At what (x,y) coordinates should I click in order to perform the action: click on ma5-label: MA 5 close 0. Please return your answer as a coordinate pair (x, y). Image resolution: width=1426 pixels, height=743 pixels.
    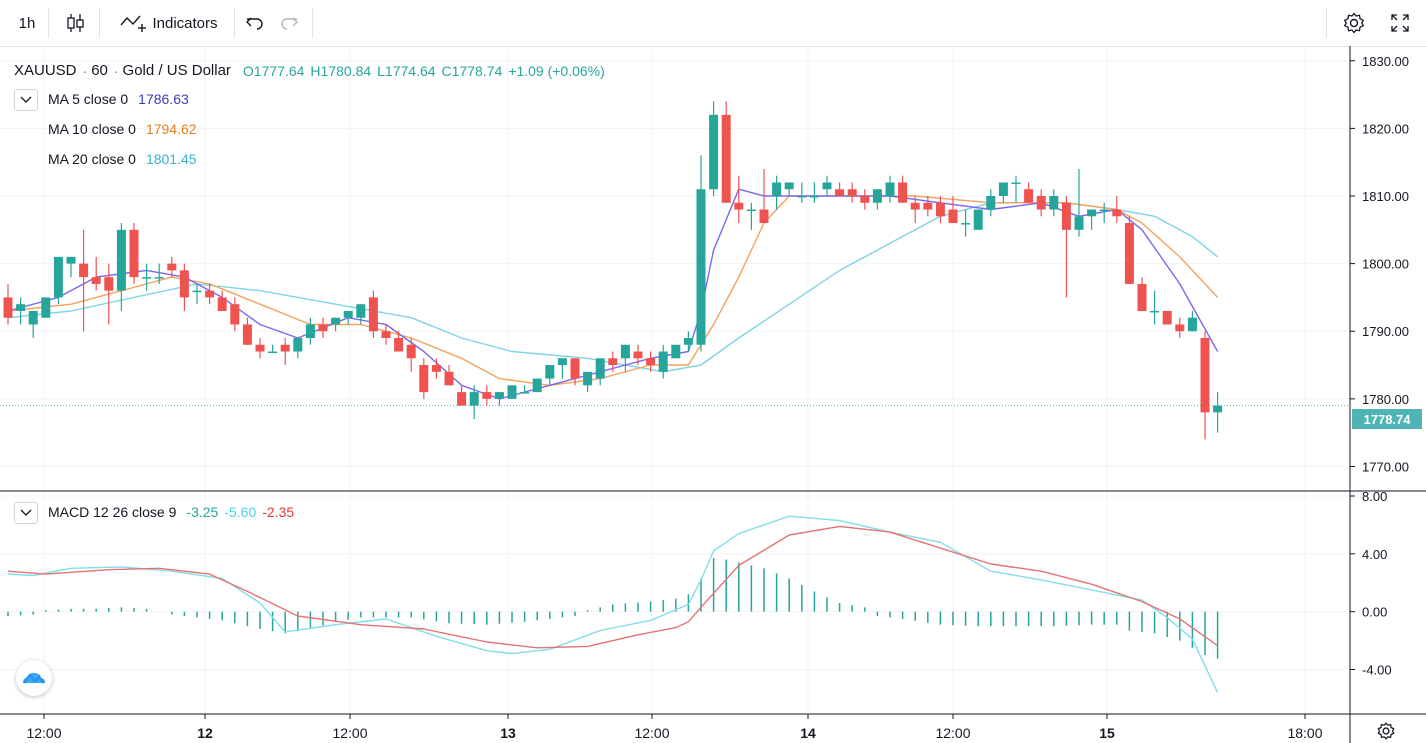
    Looking at the image, I should click on (88, 99).